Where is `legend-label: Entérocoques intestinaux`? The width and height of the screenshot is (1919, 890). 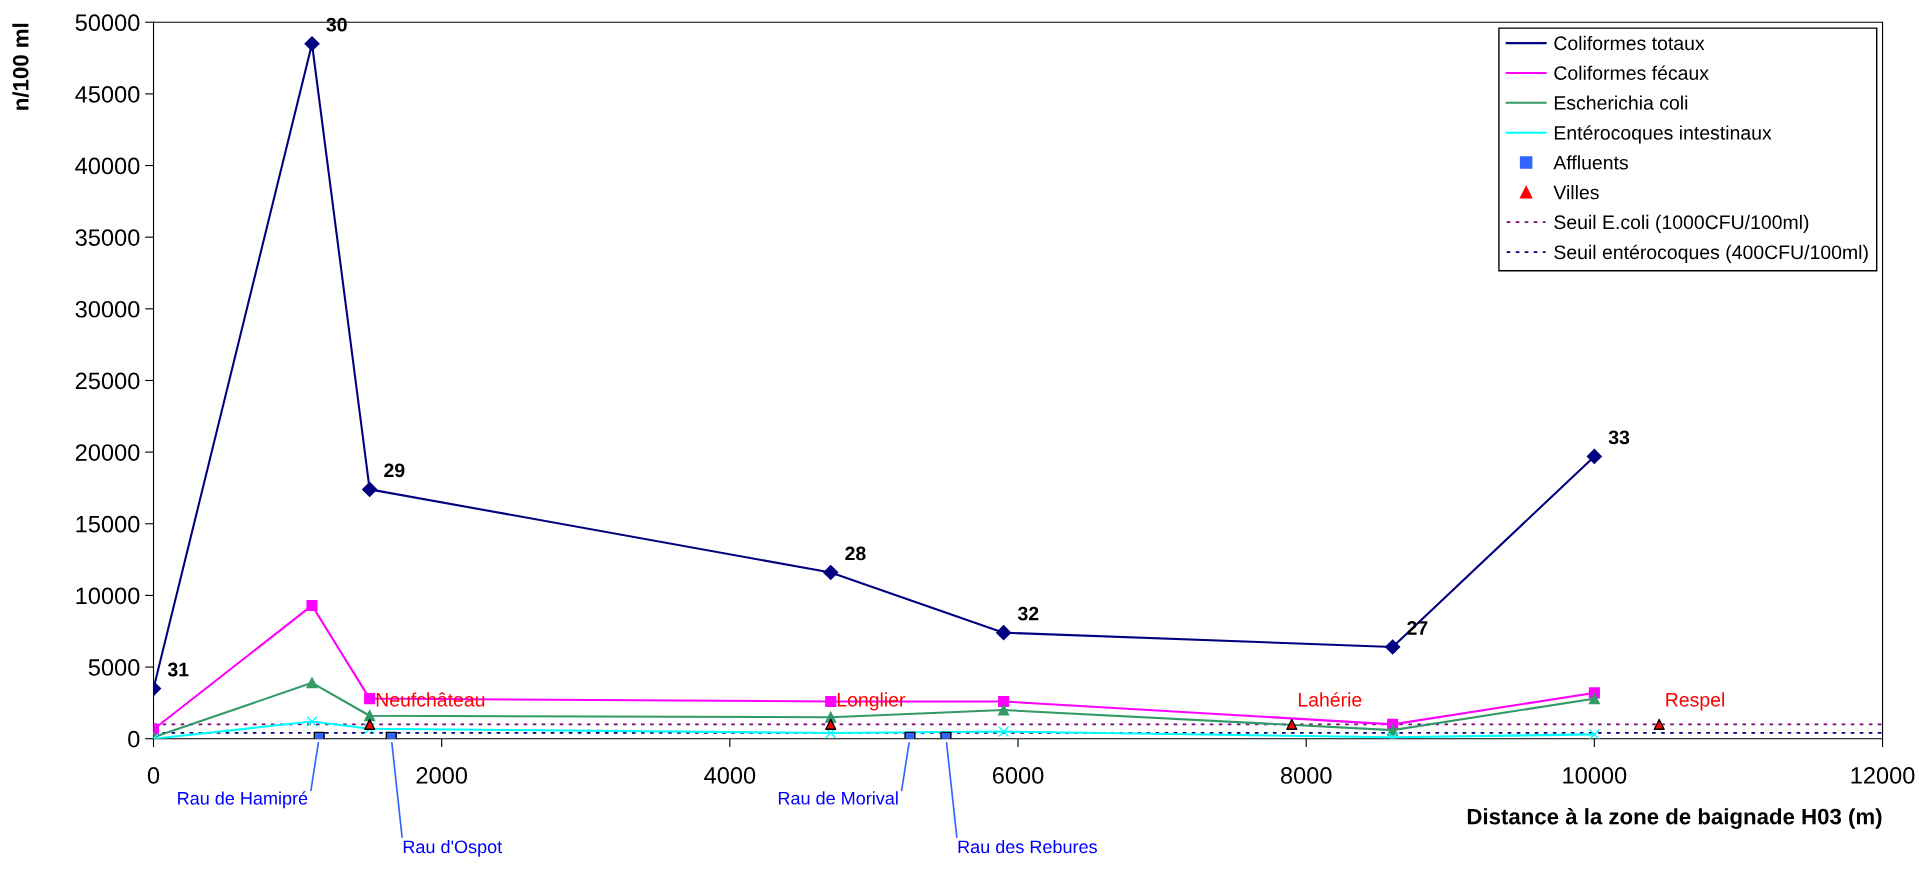 legend-label: Entérocoques intestinaux is located at coordinates (1663, 134).